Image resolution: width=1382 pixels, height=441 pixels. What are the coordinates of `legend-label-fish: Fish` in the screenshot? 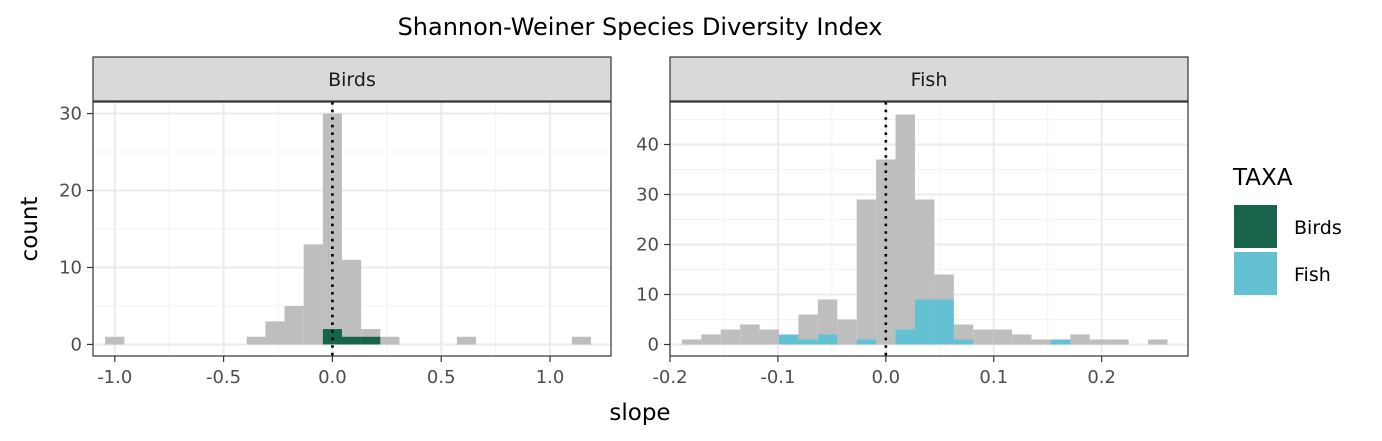 It's located at (1312, 275).